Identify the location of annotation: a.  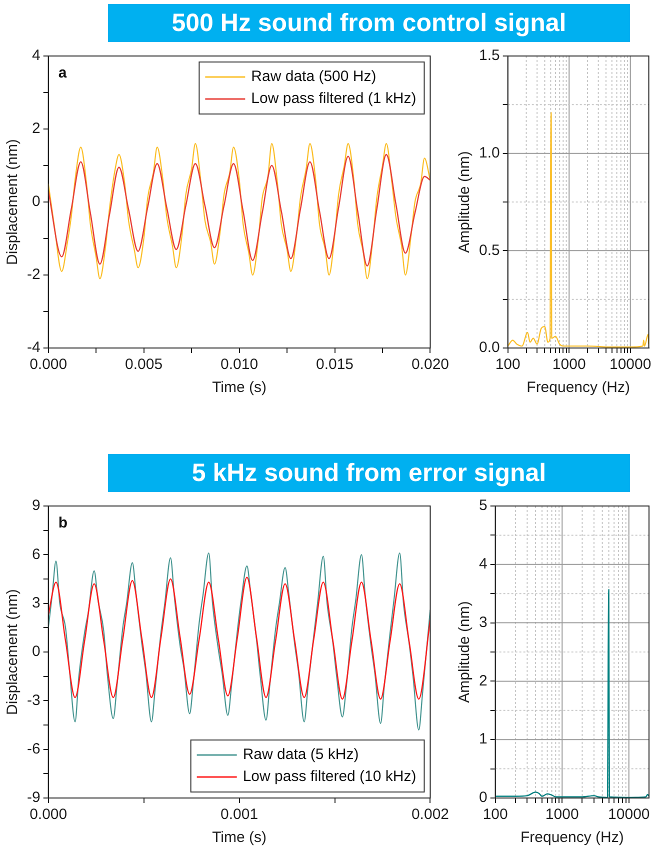
(63, 73).